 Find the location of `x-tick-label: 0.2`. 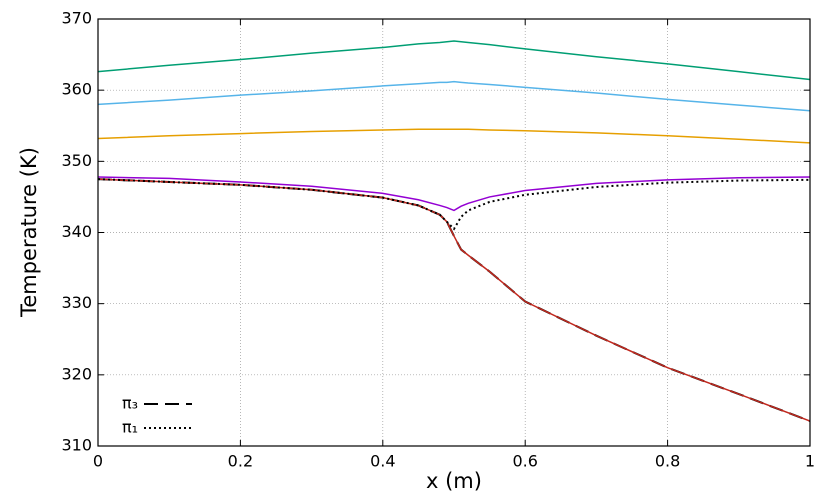

x-tick-label: 0.2 is located at coordinates (240, 461).